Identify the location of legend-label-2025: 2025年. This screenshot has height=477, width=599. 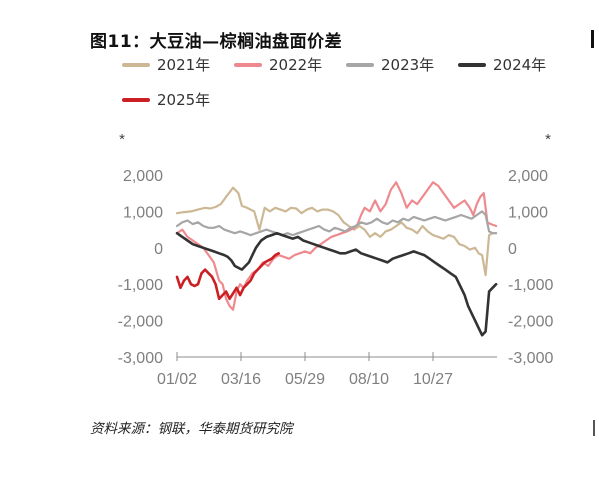
(184, 100).